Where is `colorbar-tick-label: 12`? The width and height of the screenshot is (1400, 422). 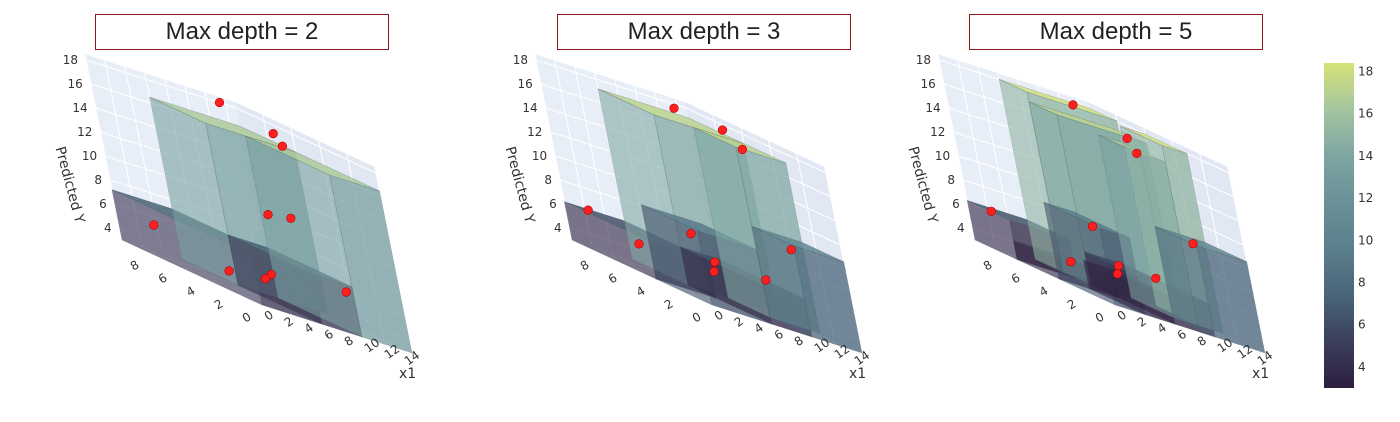 colorbar-tick-label: 12 is located at coordinates (1365, 198).